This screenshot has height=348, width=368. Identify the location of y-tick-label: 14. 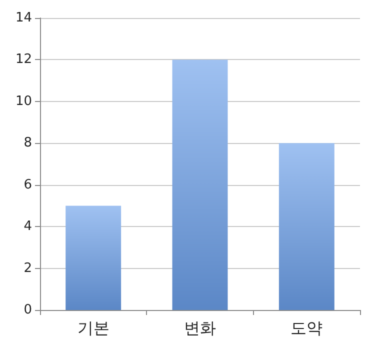
(23, 18).